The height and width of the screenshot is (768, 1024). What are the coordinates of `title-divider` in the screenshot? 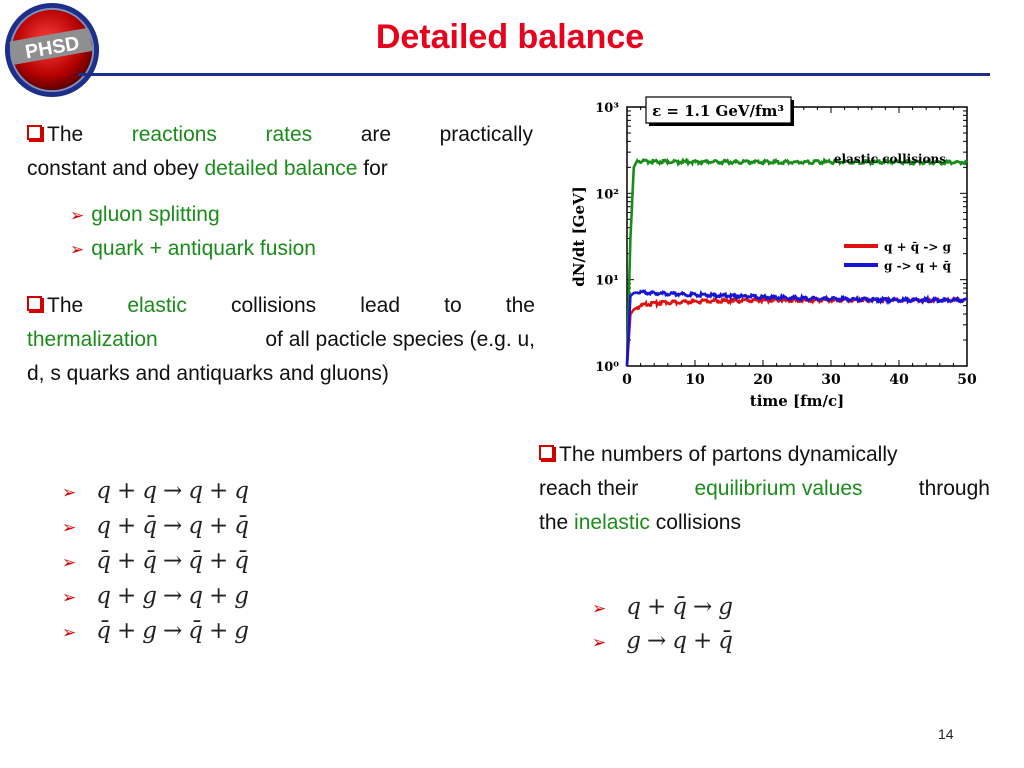 It's located at (534, 74).